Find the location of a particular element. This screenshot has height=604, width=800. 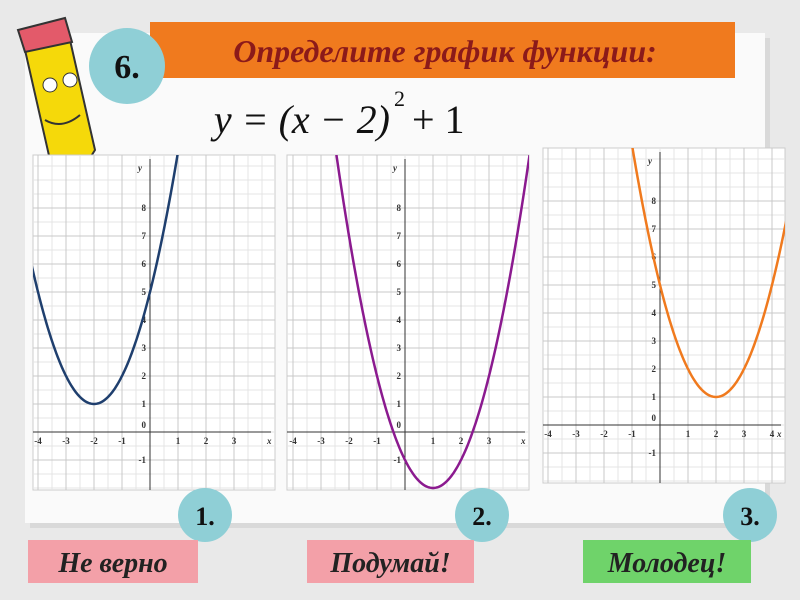

x-tick-label: 4 is located at coordinates (772, 434).